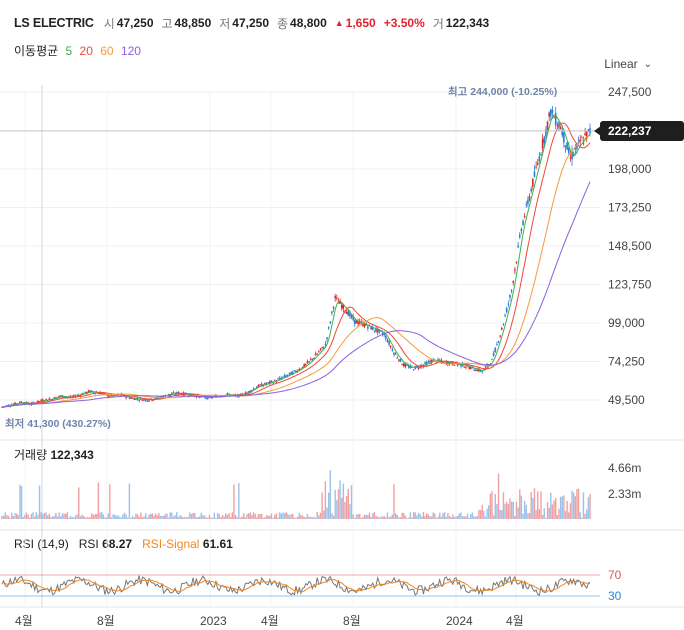 Image resolution: width=684 pixels, height=630 pixels. What do you see at coordinates (630, 285) in the screenshot?
I see `price-tick-label: 123,750` at bounding box center [630, 285].